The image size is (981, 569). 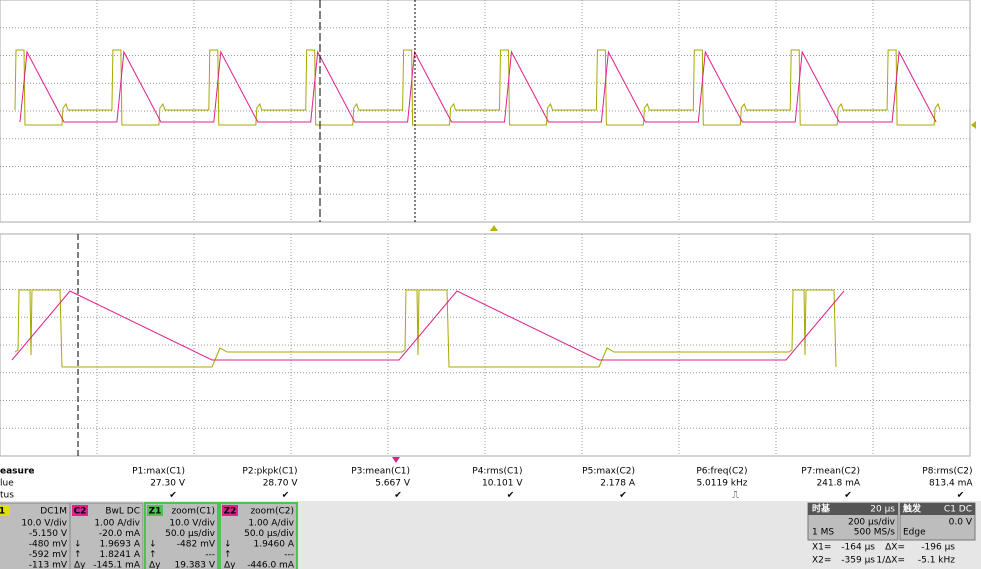 What do you see at coordinates (821, 561) in the screenshot?
I see `cursor-label: X2=` at bounding box center [821, 561].